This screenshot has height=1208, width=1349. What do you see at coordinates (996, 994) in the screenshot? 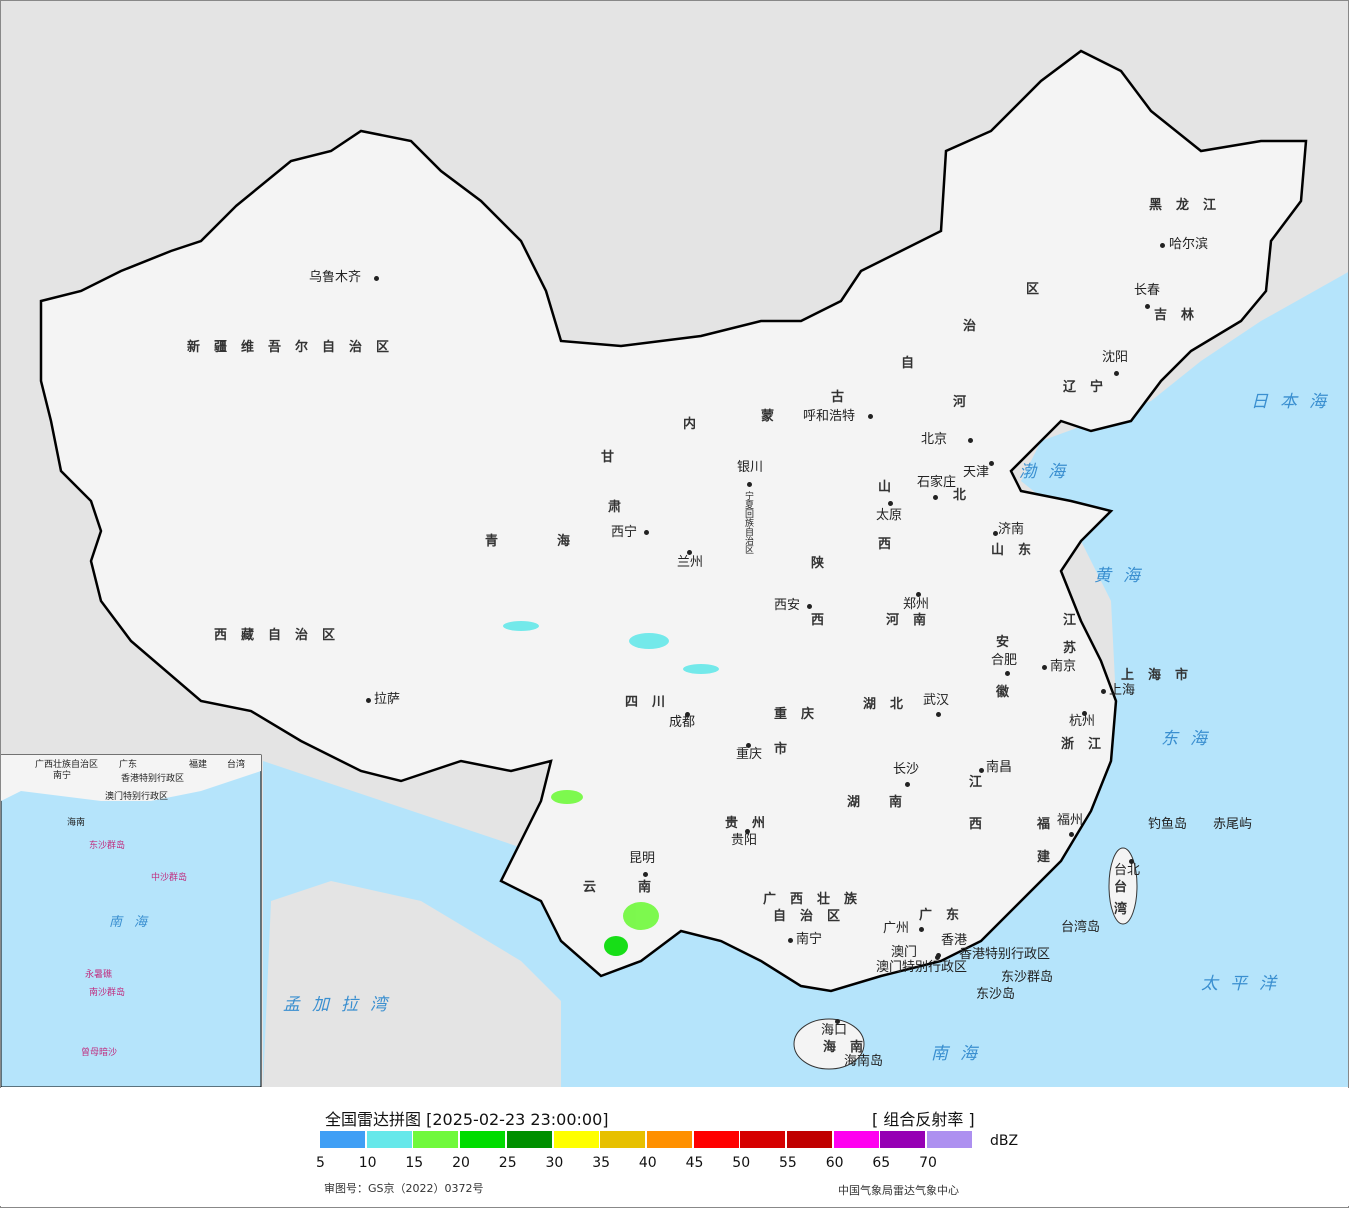
I see `place-label: 东沙岛` at bounding box center [996, 994].